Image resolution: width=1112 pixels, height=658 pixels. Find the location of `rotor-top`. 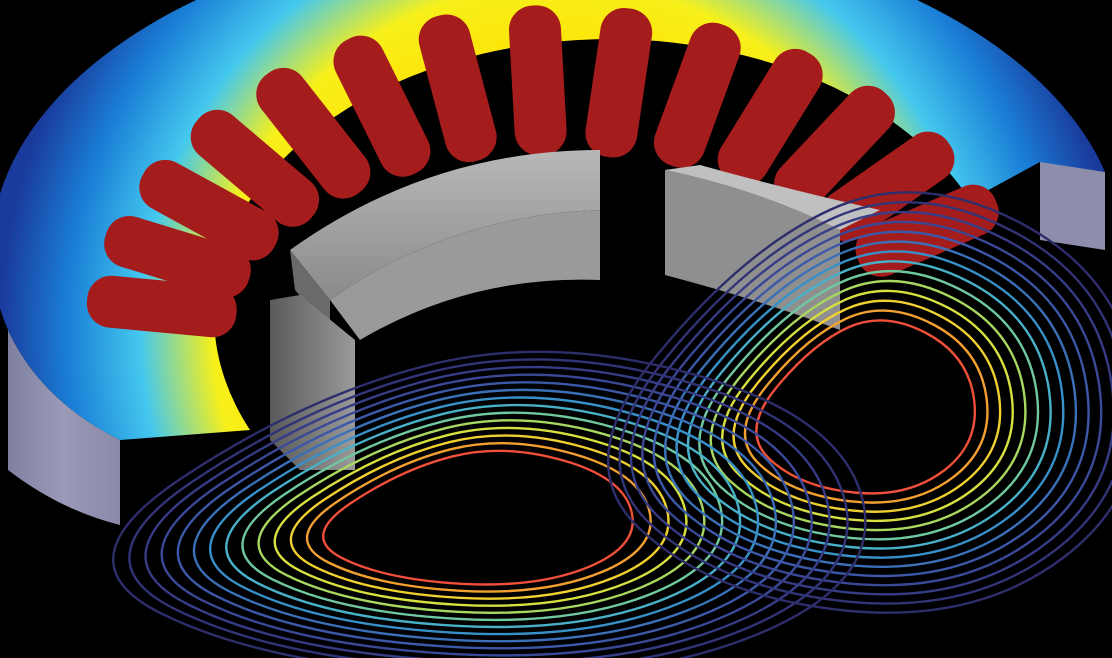

rotor-top is located at coordinates (445, 225).